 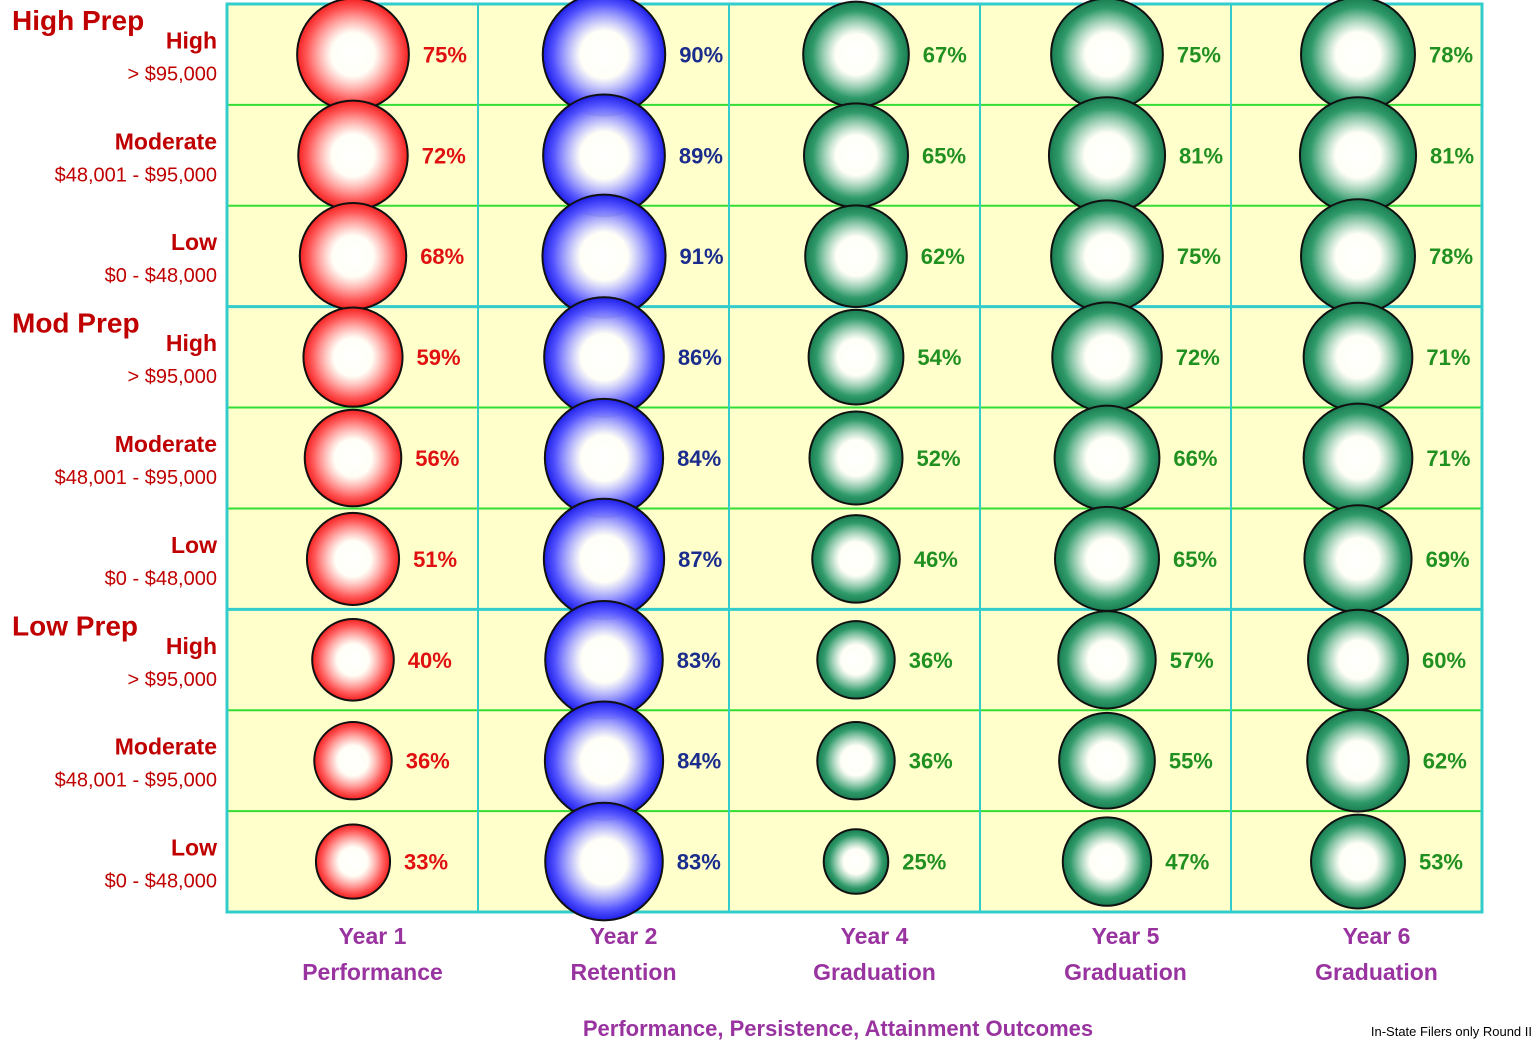 What do you see at coordinates (426, 862) in the screenshot?
I see `data-label: 33%` at bounding box center [426, 862].